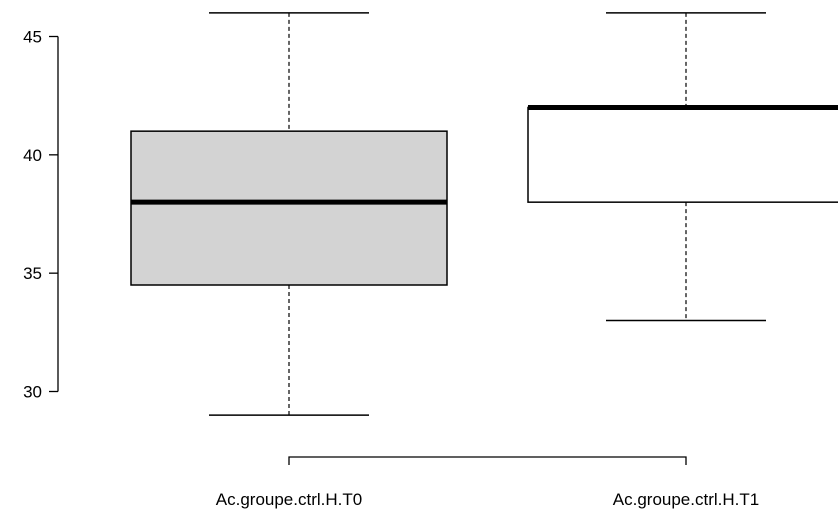 This screenshot has width=838, height=516. I want to click on y-axis: 30 35 40 45, so click(41, 215).